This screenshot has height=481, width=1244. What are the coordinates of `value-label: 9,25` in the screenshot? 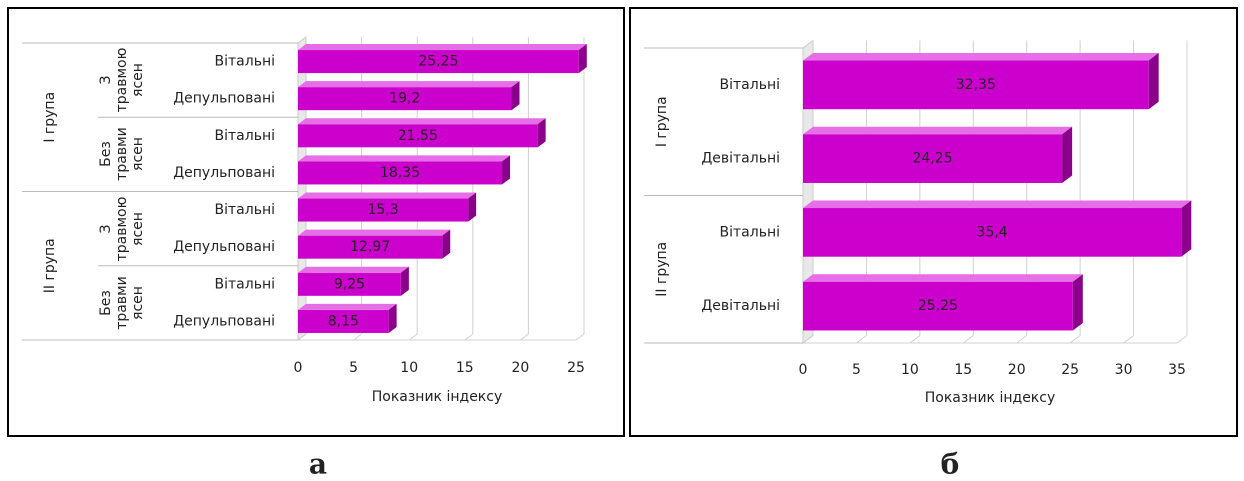 It's located at (349, 284).